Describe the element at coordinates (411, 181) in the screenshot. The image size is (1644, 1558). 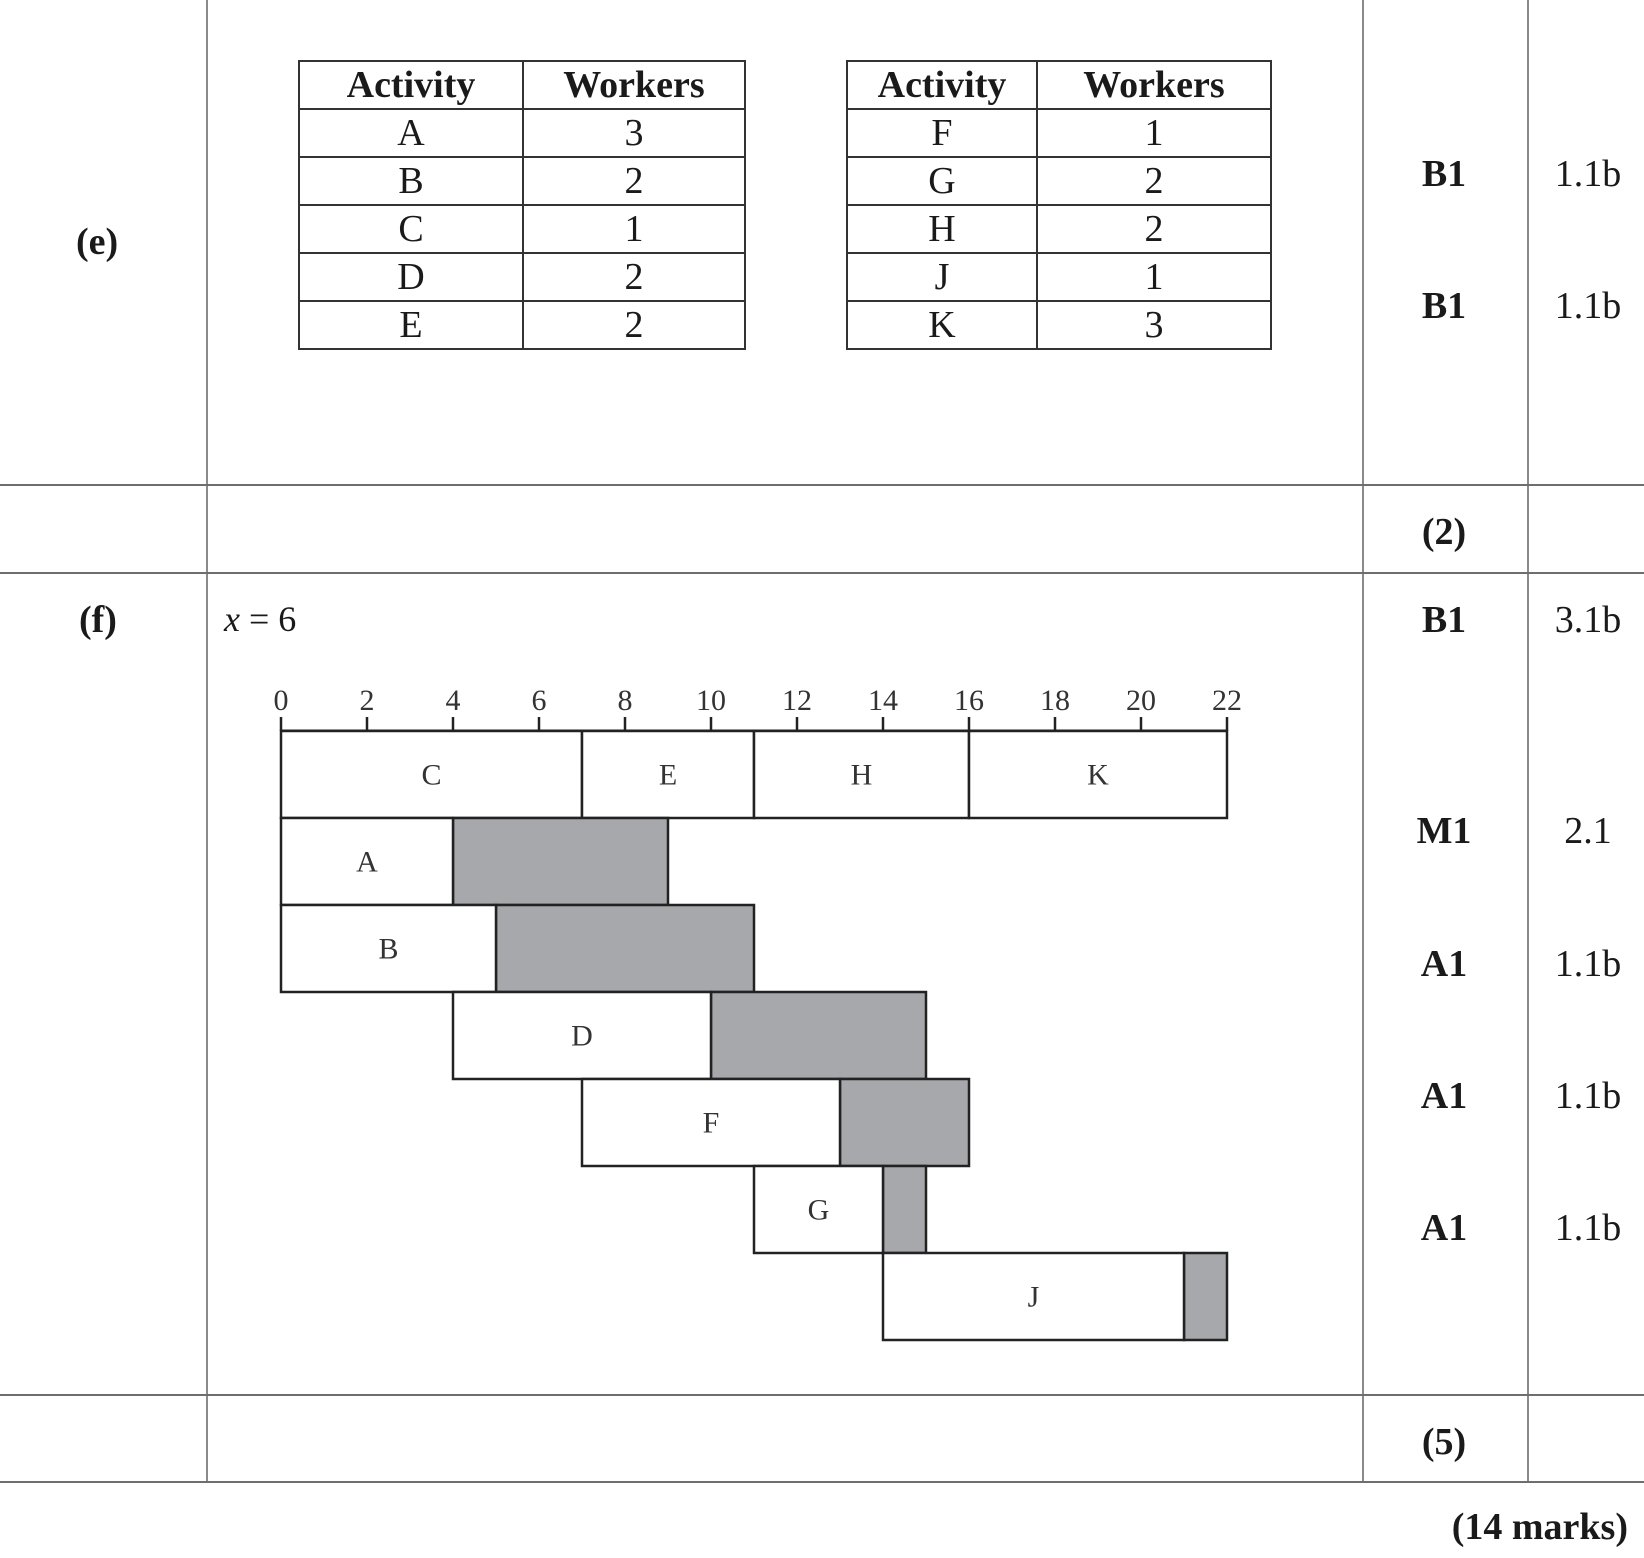
I see `table-cell: B` at that location.